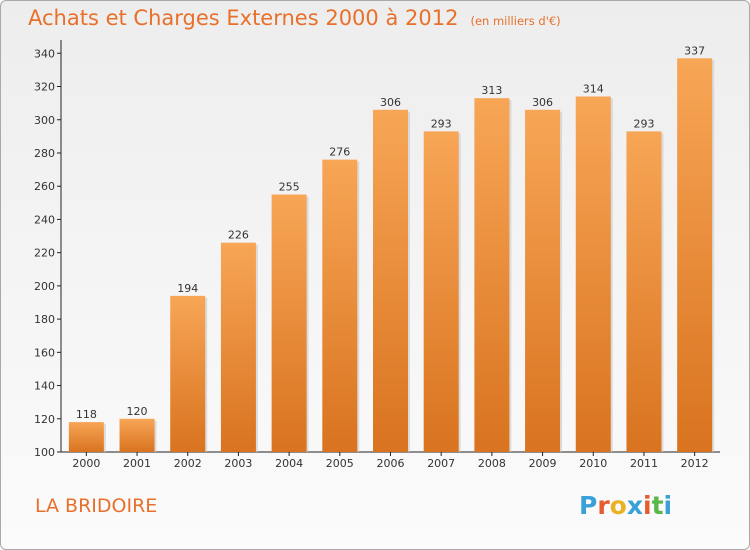  What do you see at coordinates (391, 463) in the screenshot?
I see `x-tick-label: 2006` at bounding box center [391, 463].